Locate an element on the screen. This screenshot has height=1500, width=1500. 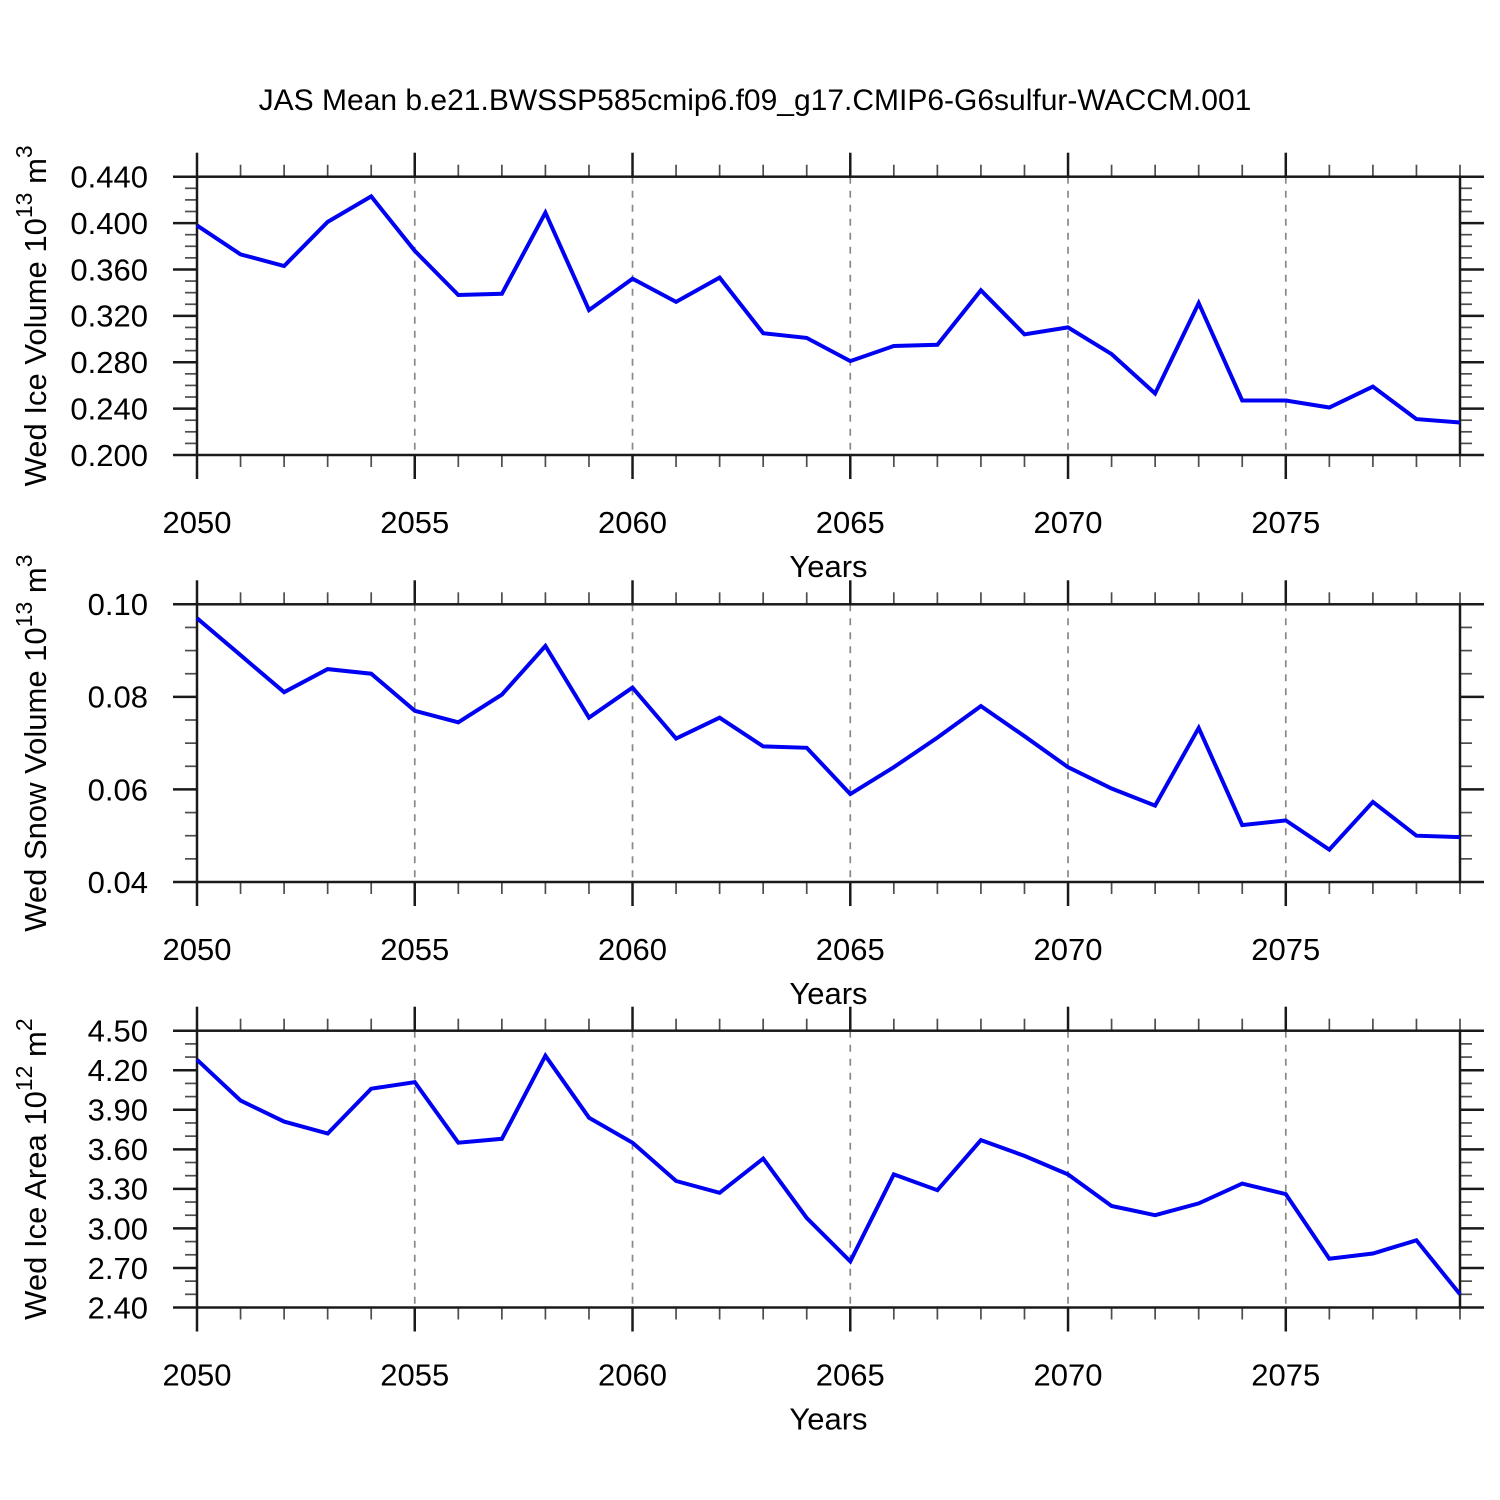
wed-ice-volume-line is located at coordinates (828, 309).